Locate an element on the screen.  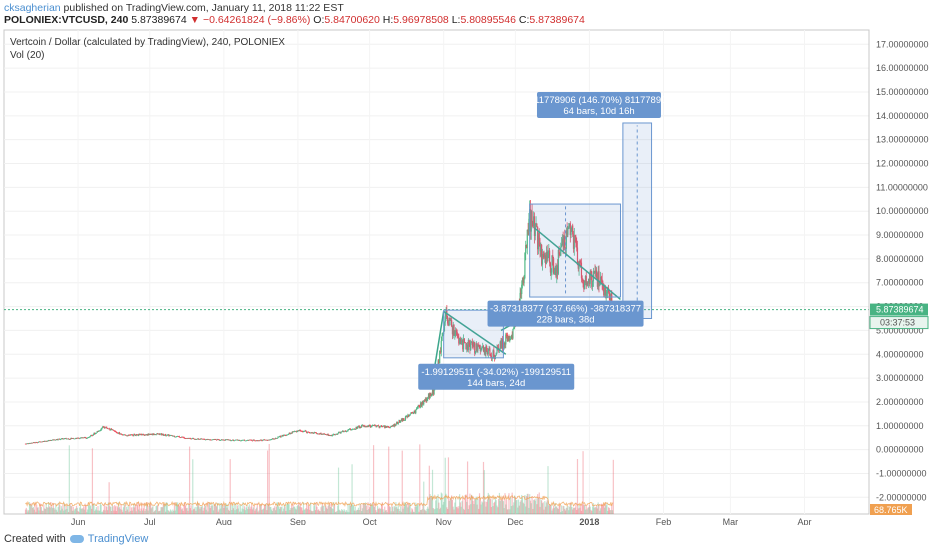
measure-label-subtext: 64 bars, 10d 16h is located at coordinates (598, 111).